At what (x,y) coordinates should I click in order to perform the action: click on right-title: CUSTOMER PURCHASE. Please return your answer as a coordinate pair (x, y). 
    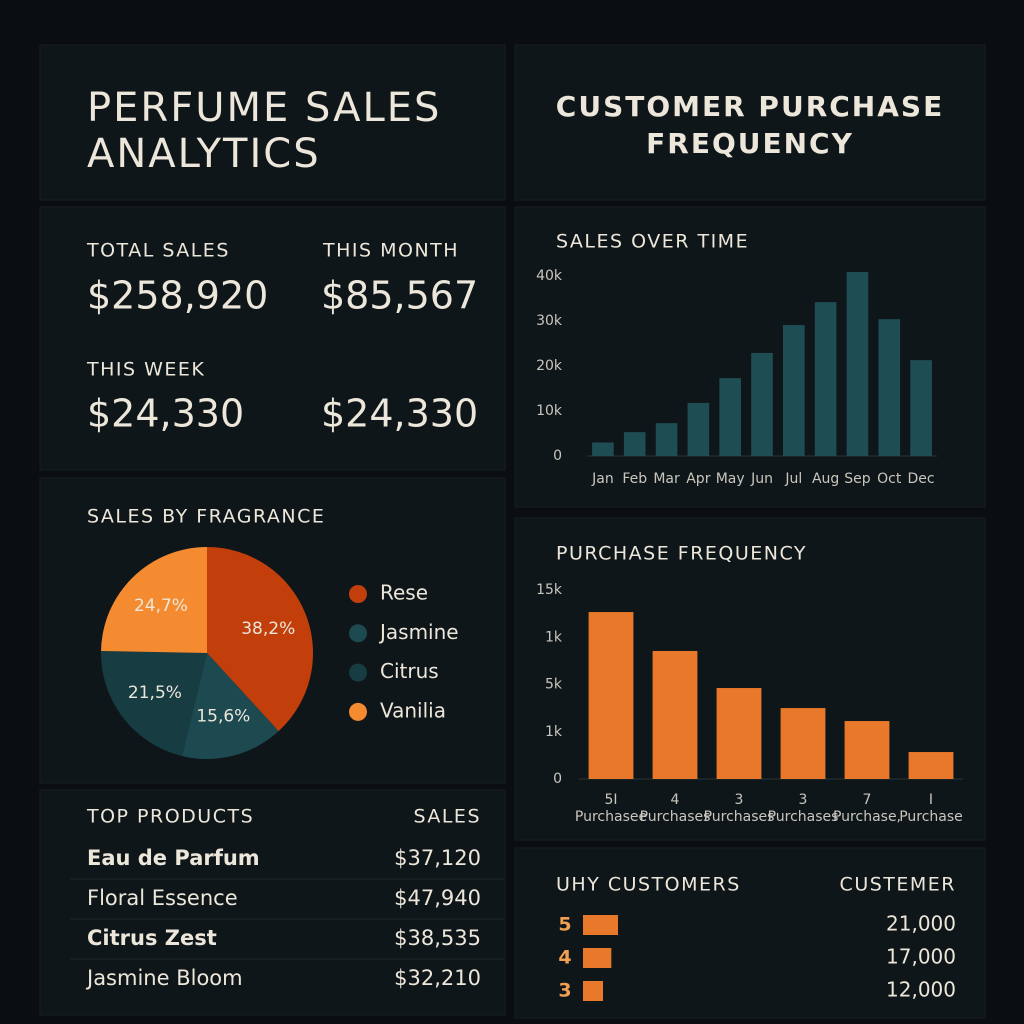
    Looking at the image, I should click on (750, 106).